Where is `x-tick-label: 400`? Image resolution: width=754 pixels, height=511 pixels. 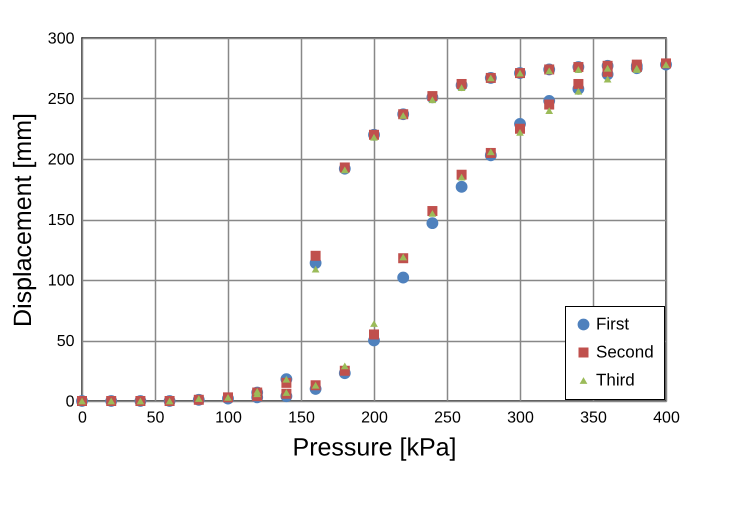 x-tick-label: 400 is located at coordinates (666, 418).